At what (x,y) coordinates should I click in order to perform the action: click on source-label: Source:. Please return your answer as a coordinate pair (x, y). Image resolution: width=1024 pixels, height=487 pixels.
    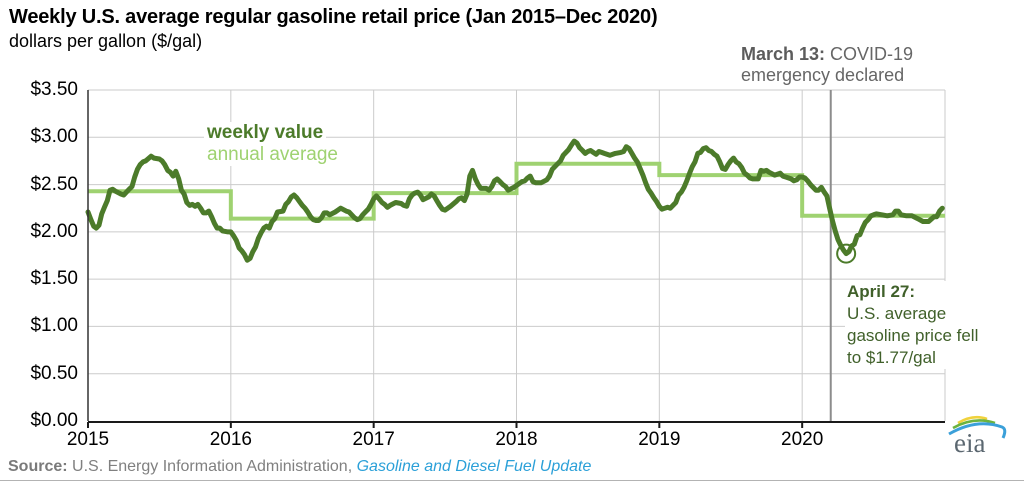
    Looking at the image, I should click on (38, 466).